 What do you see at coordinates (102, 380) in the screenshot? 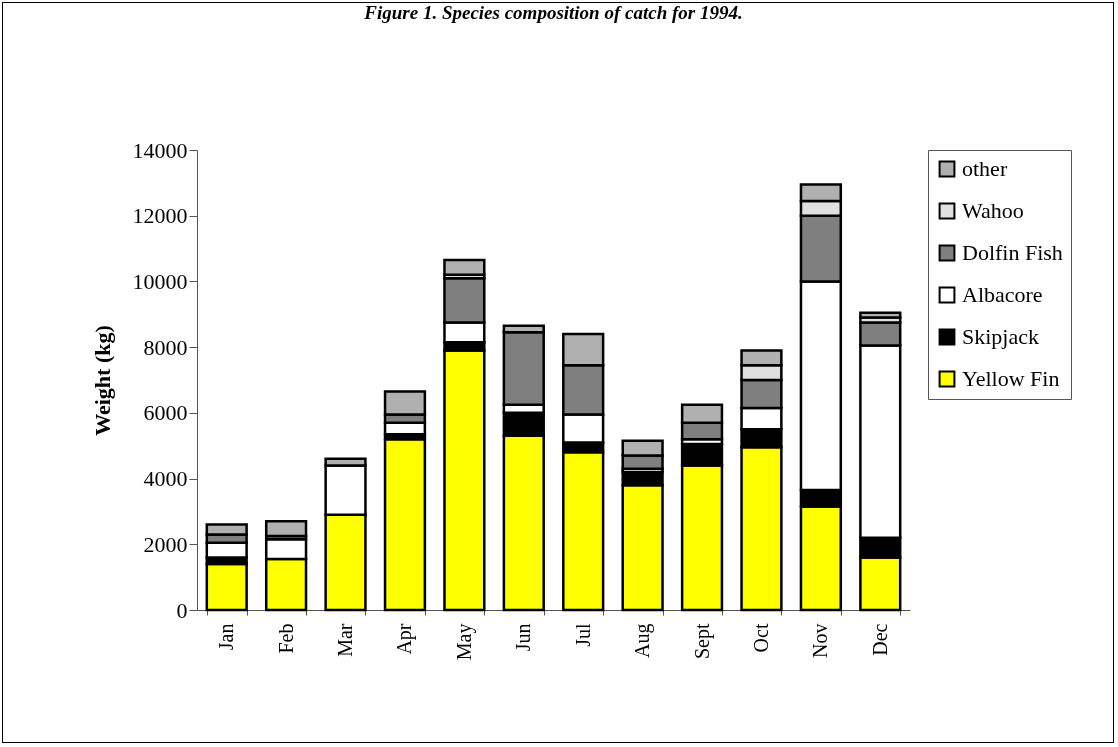
I see `y-axis-title: Weight (kg)` at bounding box center [102, 380].